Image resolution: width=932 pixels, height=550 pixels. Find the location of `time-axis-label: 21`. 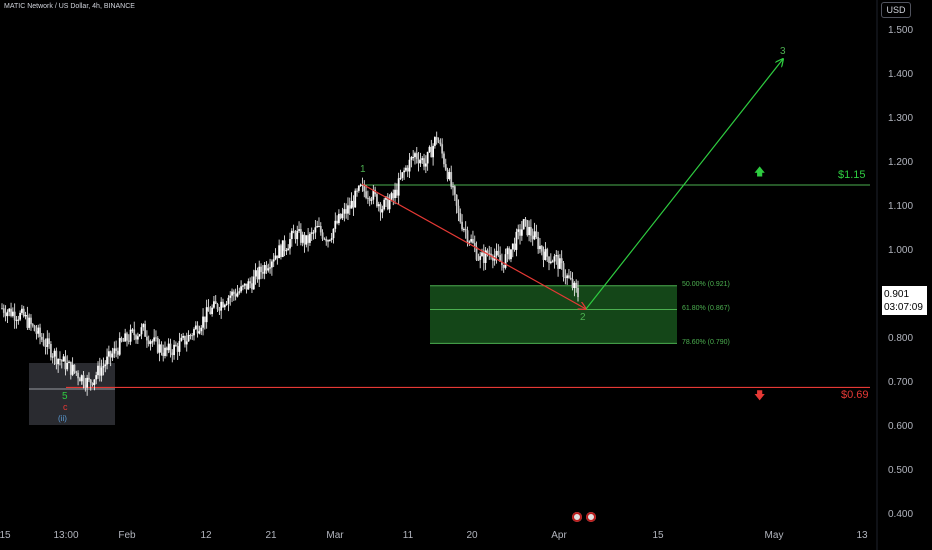

time-axis-label: 21 is located at coordinates (271, 535).